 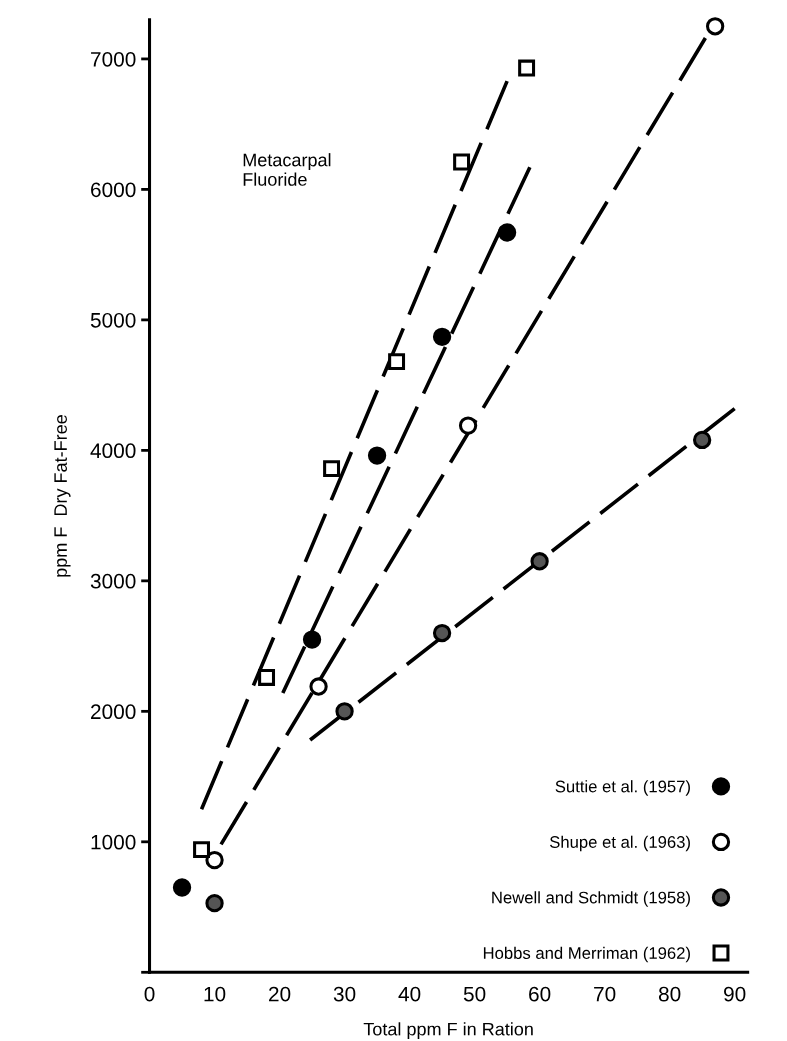 What do you see at coordinates (605, 994) in the screenshot?
I see `x-tick-label: 70` at bounding box center [605, 994].